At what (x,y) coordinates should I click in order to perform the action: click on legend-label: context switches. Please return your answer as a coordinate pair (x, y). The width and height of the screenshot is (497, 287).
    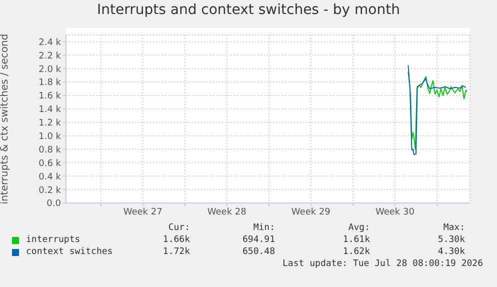
    Looking at the image, I should click on (69, 252).